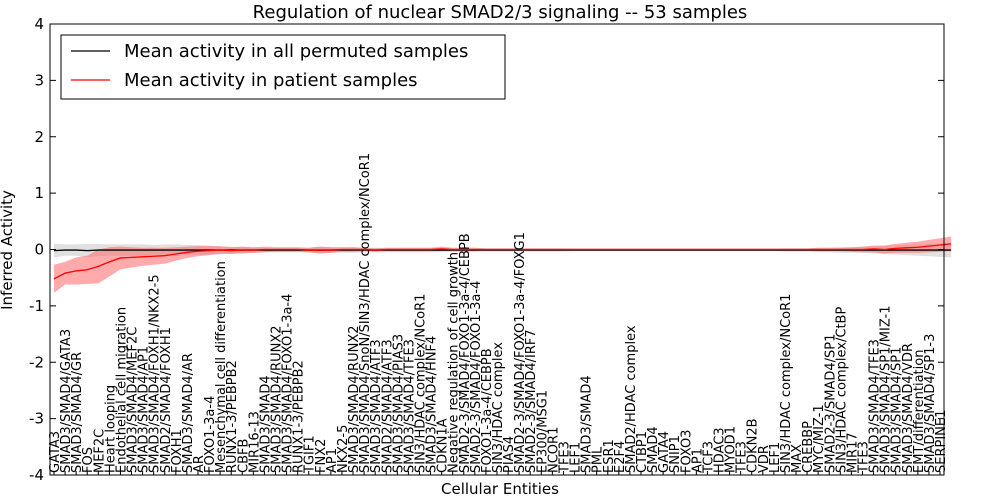 The width and height of the screenshot is (1000, 500). Describe the element at coordinates (609, 456) in the screenshot. I see `x-tick-label: ESR1` at that location.